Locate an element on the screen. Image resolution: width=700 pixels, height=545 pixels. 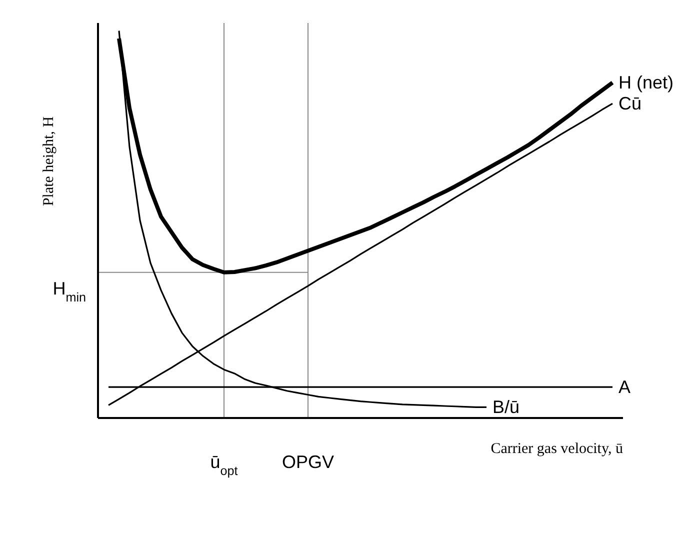
ref-line-label: H$_{min}$ is located at coordinates (69, 291).